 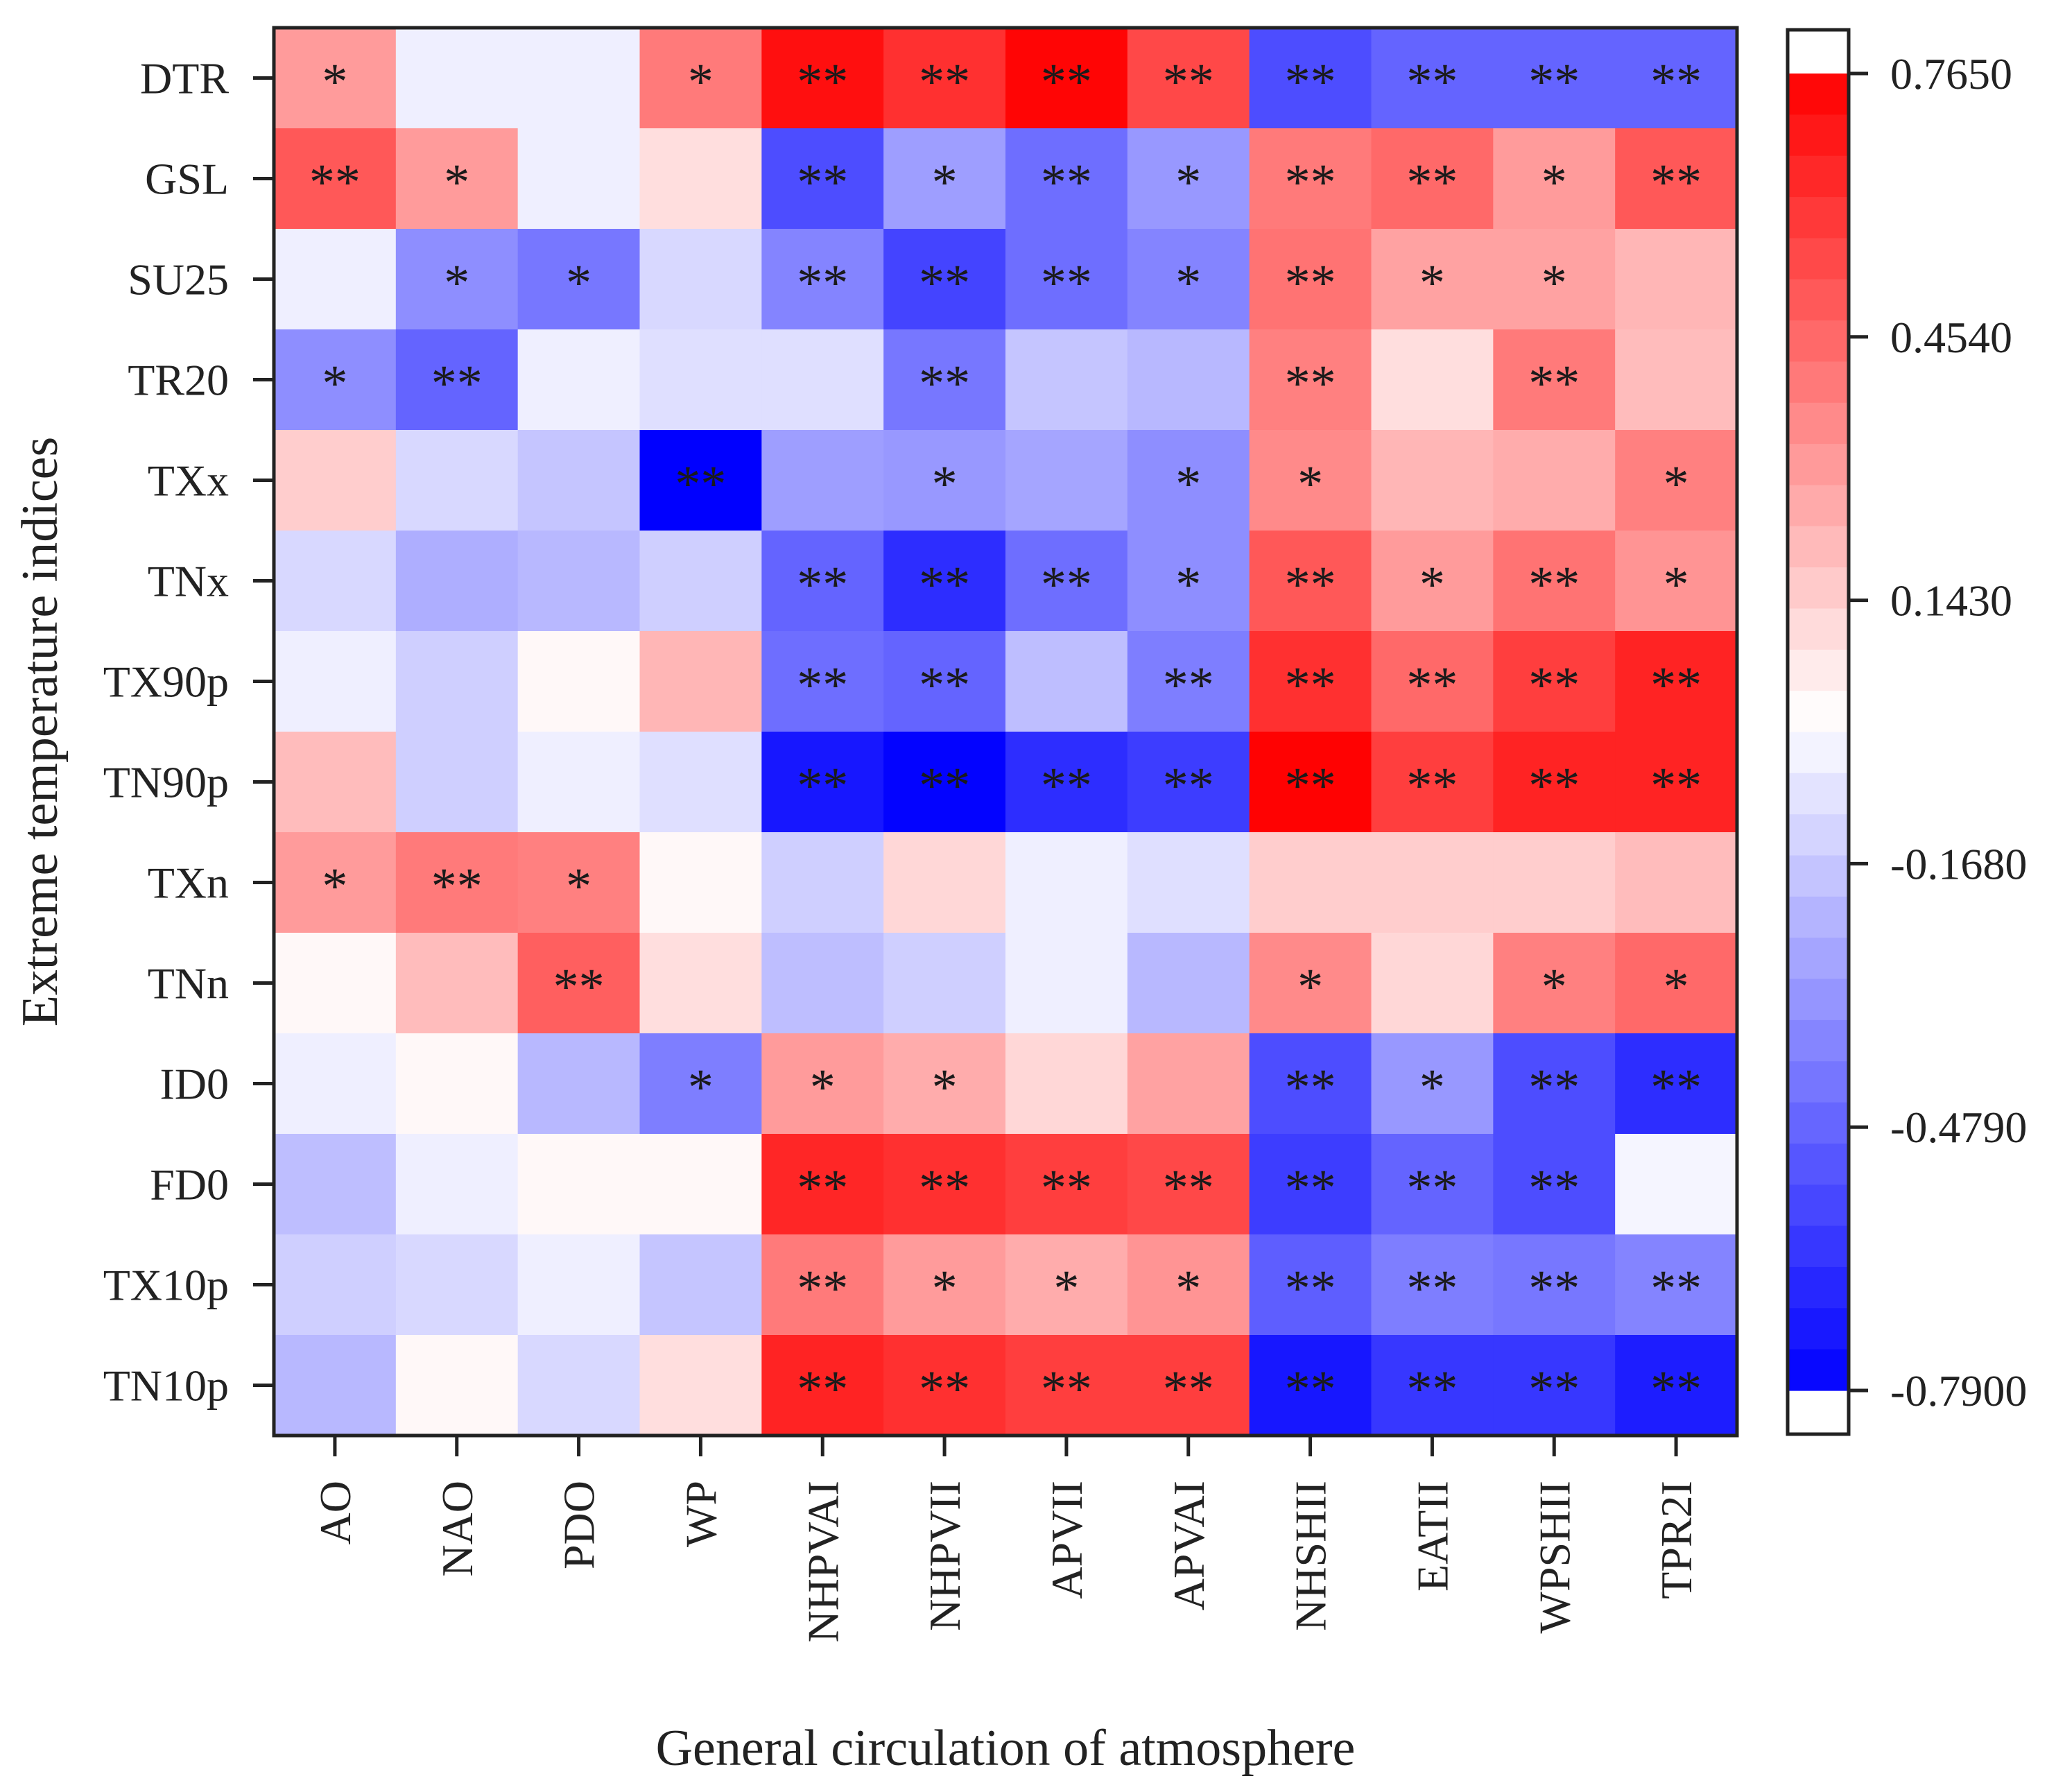 What do you see at coordinates (166, 1286) in the screenshot?
I see `y-tick-label: TX10p` at bounding box center [166, 1286].